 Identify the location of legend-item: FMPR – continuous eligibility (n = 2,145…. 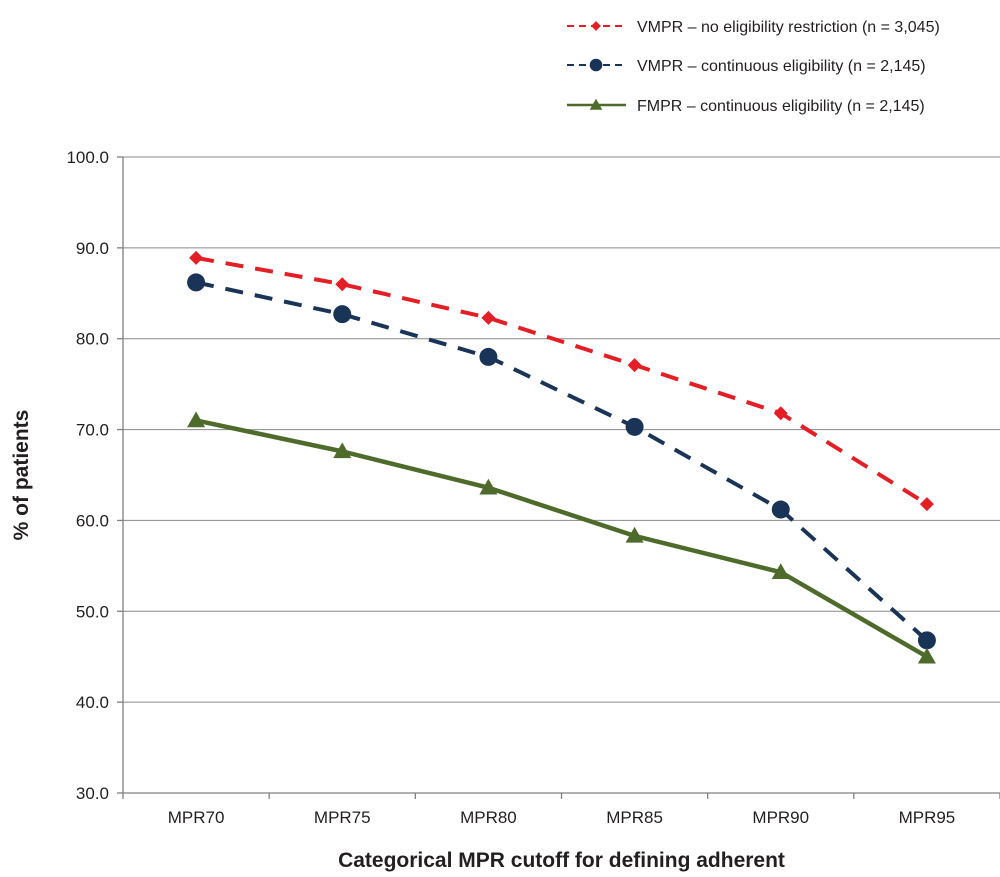
(746, 106).